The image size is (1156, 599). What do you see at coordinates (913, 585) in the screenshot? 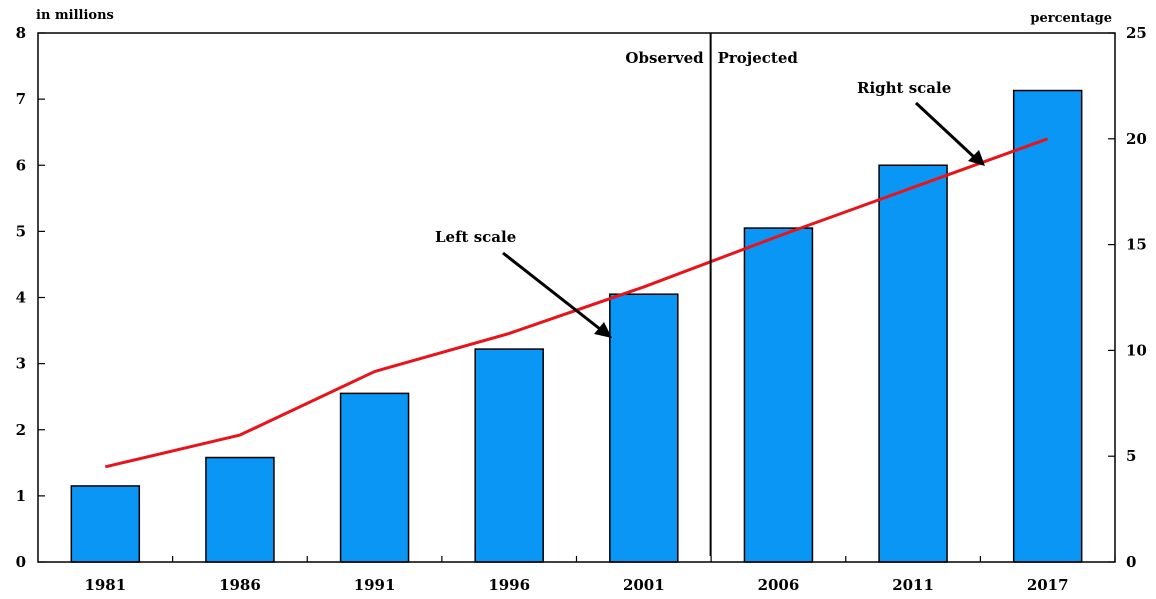
I see `x-tick-label: 2011` at bounding box center [913, 585].